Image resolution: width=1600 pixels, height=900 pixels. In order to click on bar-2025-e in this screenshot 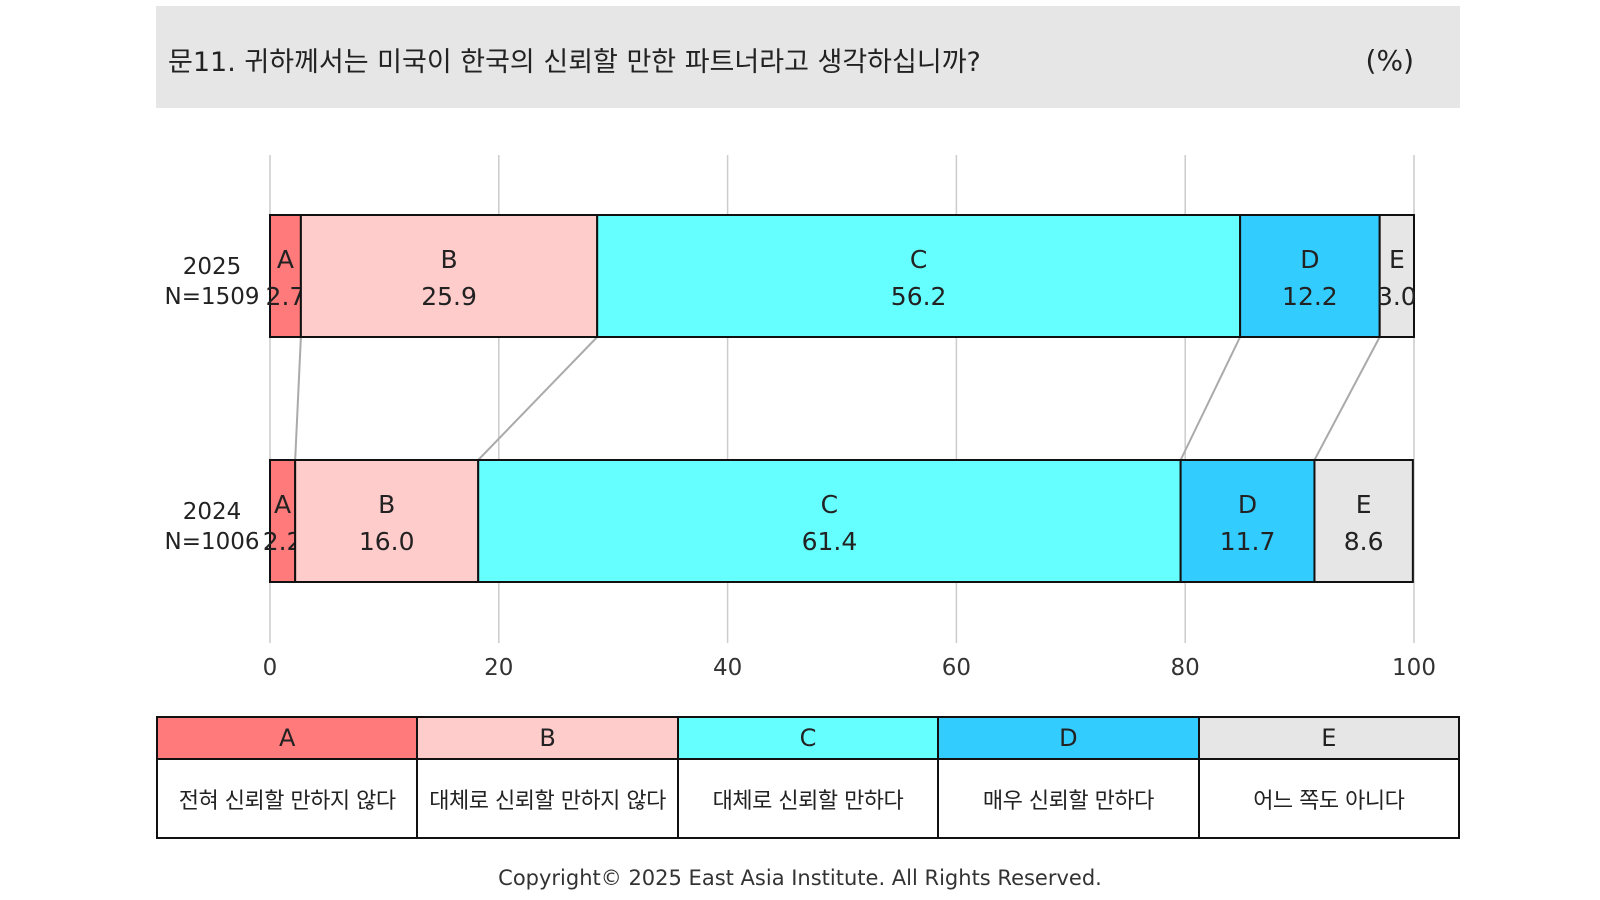, I will do `click(1397, 276)`.